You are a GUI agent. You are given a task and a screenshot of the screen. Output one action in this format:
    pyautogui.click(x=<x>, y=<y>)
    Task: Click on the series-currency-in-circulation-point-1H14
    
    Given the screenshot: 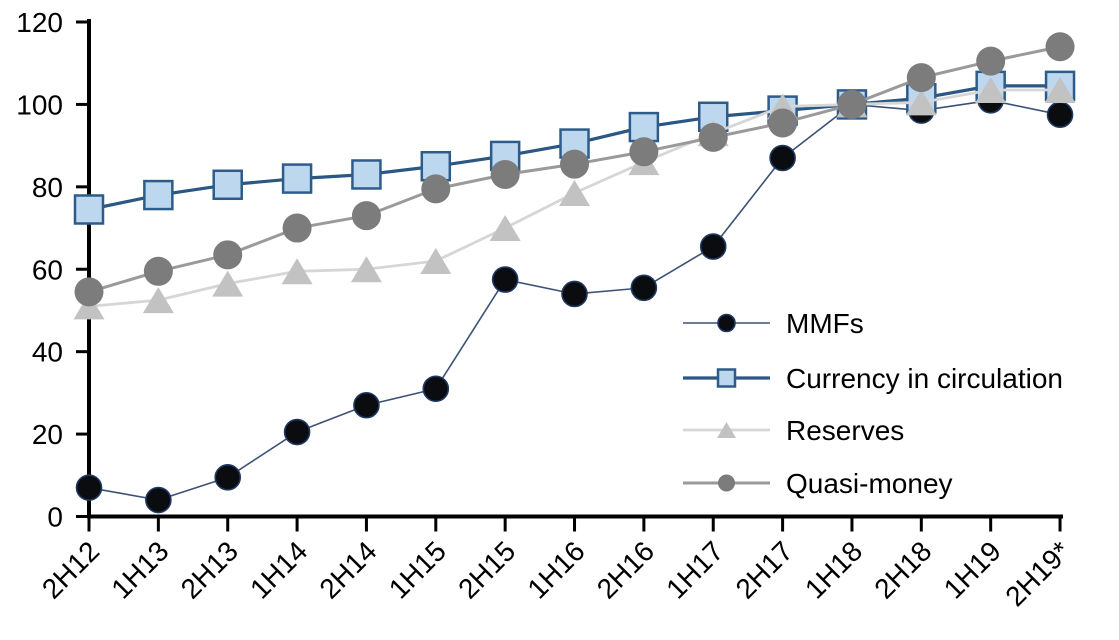 What is the action you would take?
    pyautogui.click(x=297, y=178)
    